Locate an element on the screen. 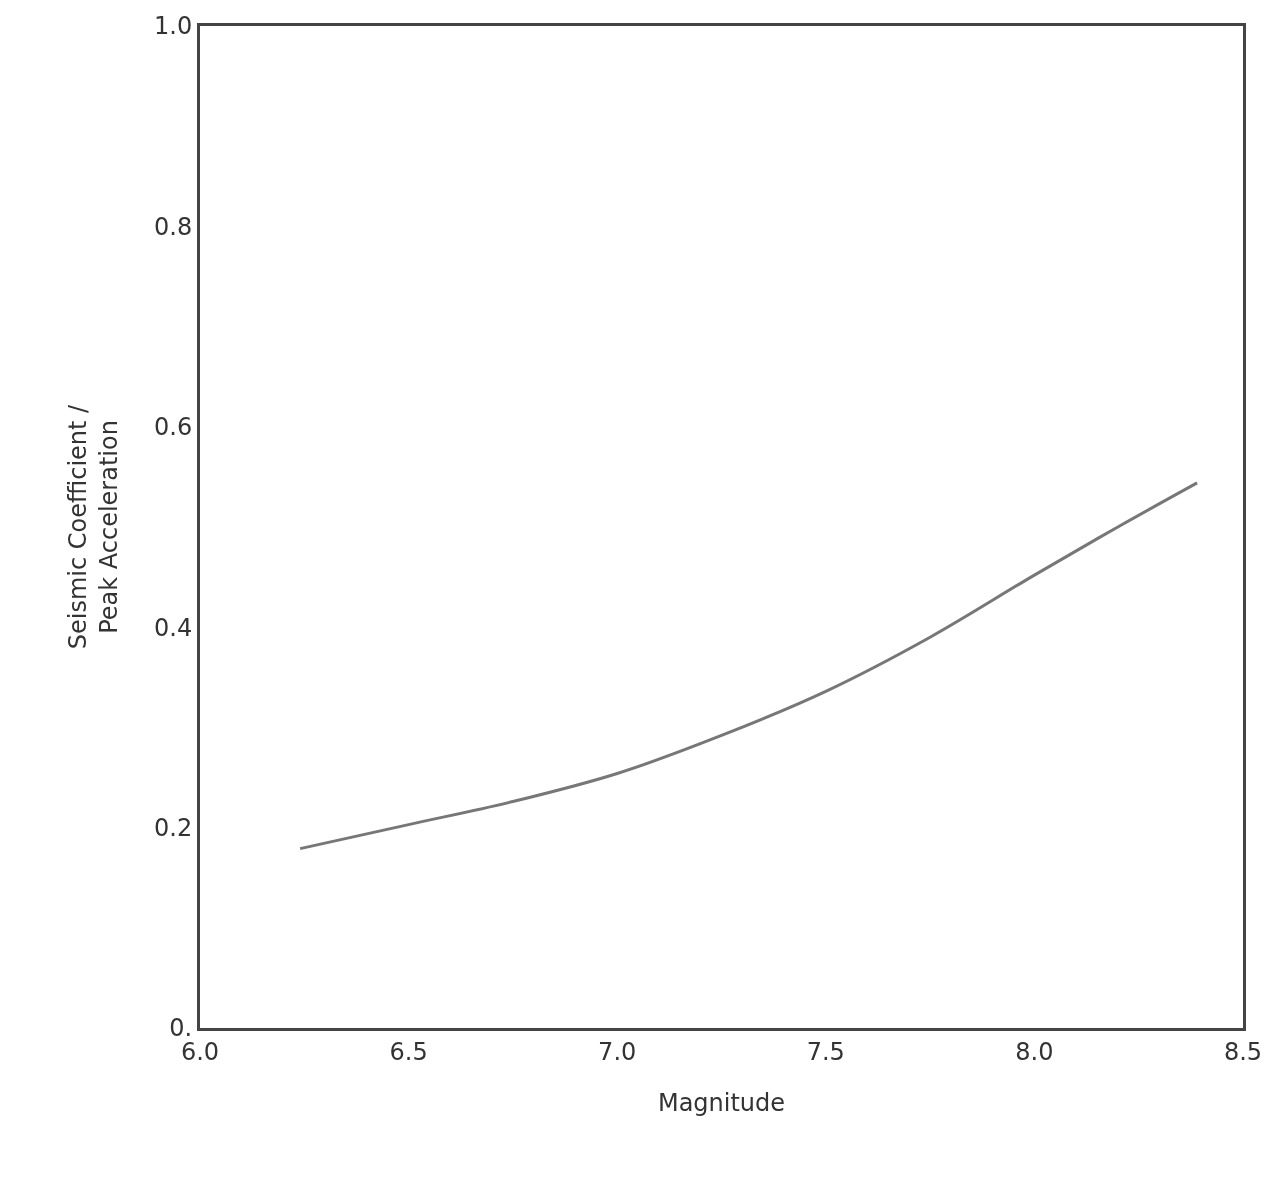  x-tick-label: 6.5 is located at coordinates (408, 1051).